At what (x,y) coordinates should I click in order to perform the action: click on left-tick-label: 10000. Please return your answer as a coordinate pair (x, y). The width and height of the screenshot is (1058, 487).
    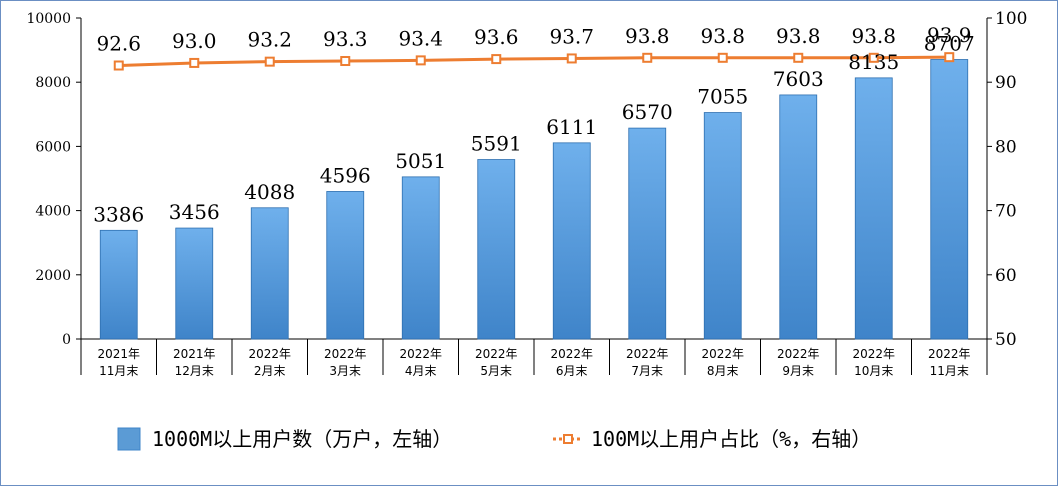
    Looking at the image, I should click on (48, 19).